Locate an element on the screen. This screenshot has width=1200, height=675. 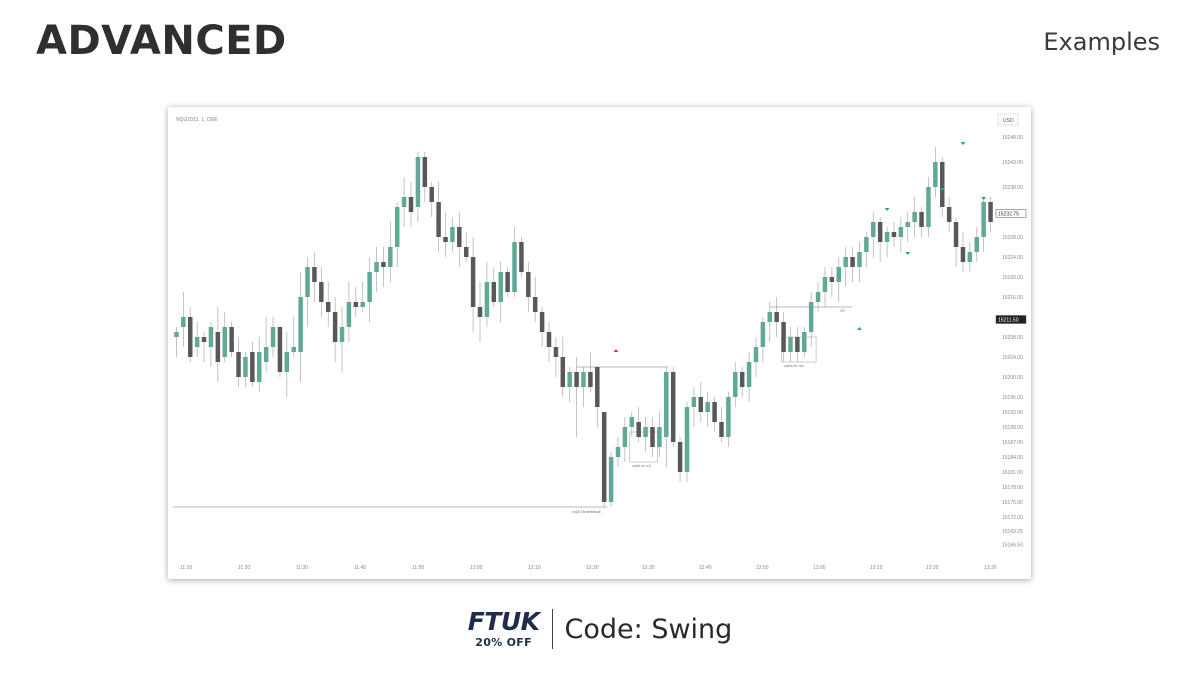
x-tick-label: 12:00 is located at coordinates (476, 568).